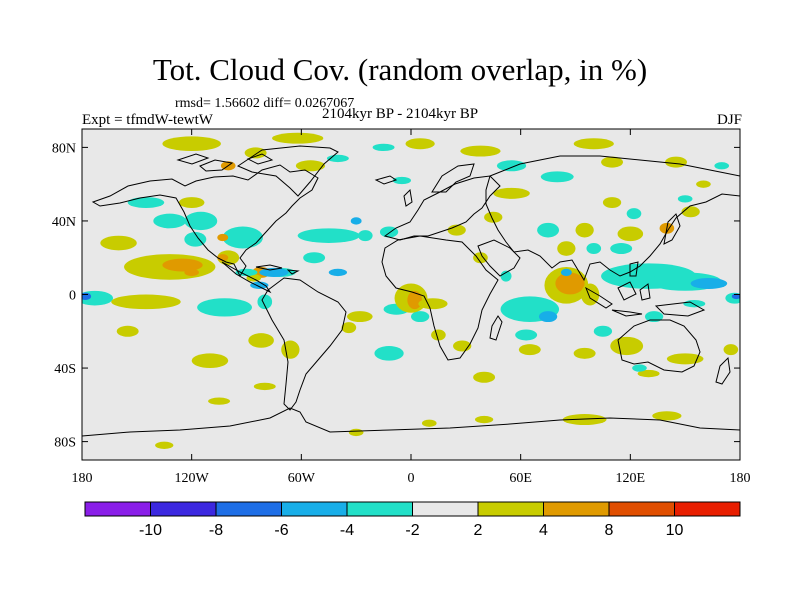 This screenshot has height=600, width=800. I want to click on x-tick-label: 120W, so click(192, 478).